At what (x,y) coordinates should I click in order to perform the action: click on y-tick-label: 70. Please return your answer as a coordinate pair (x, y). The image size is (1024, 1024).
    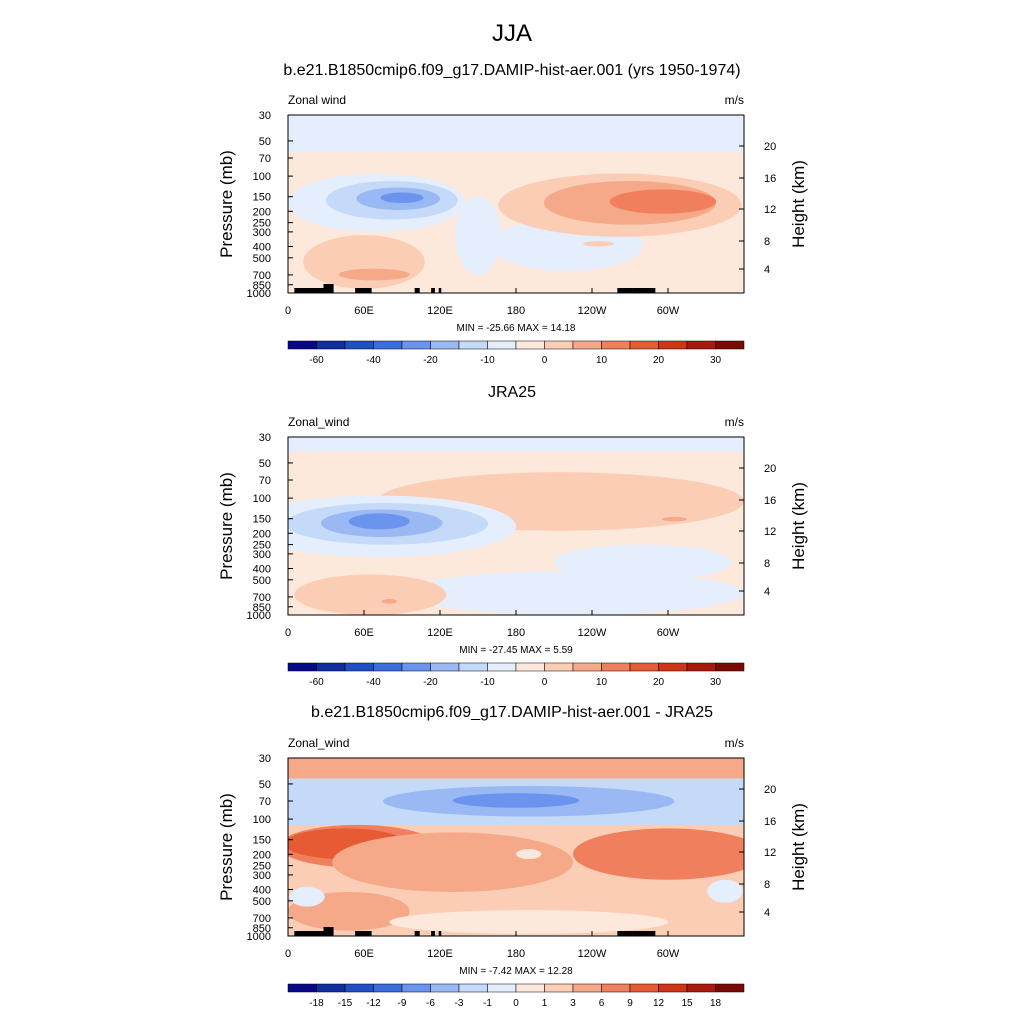
    Looking at the image, I should click on (265, 159).